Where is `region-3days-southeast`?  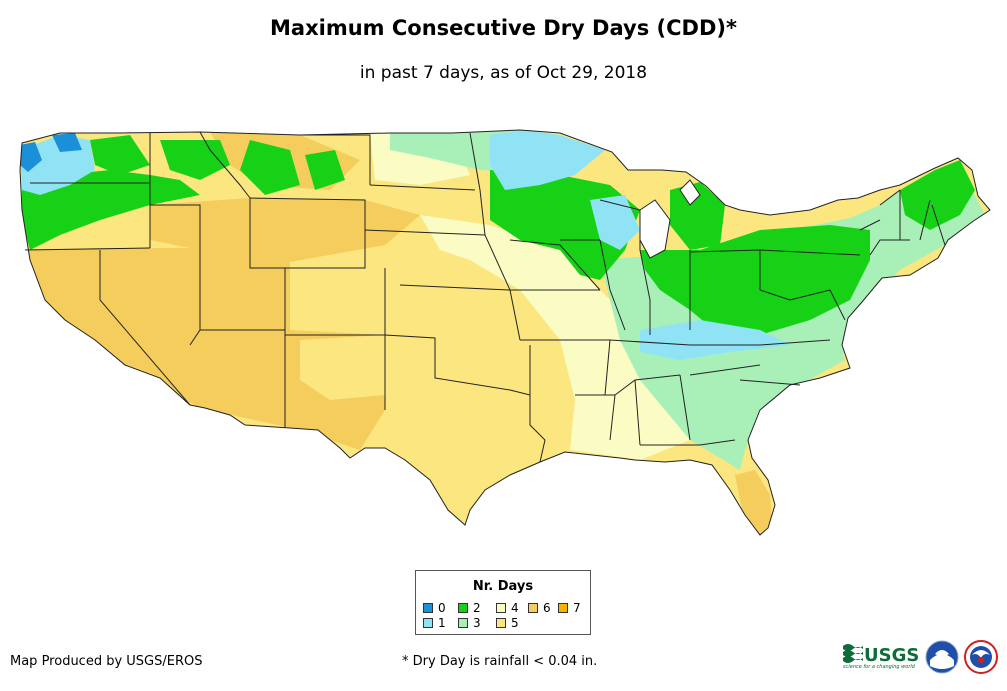 region-3days-southeast is located at coordinates (762, 392).